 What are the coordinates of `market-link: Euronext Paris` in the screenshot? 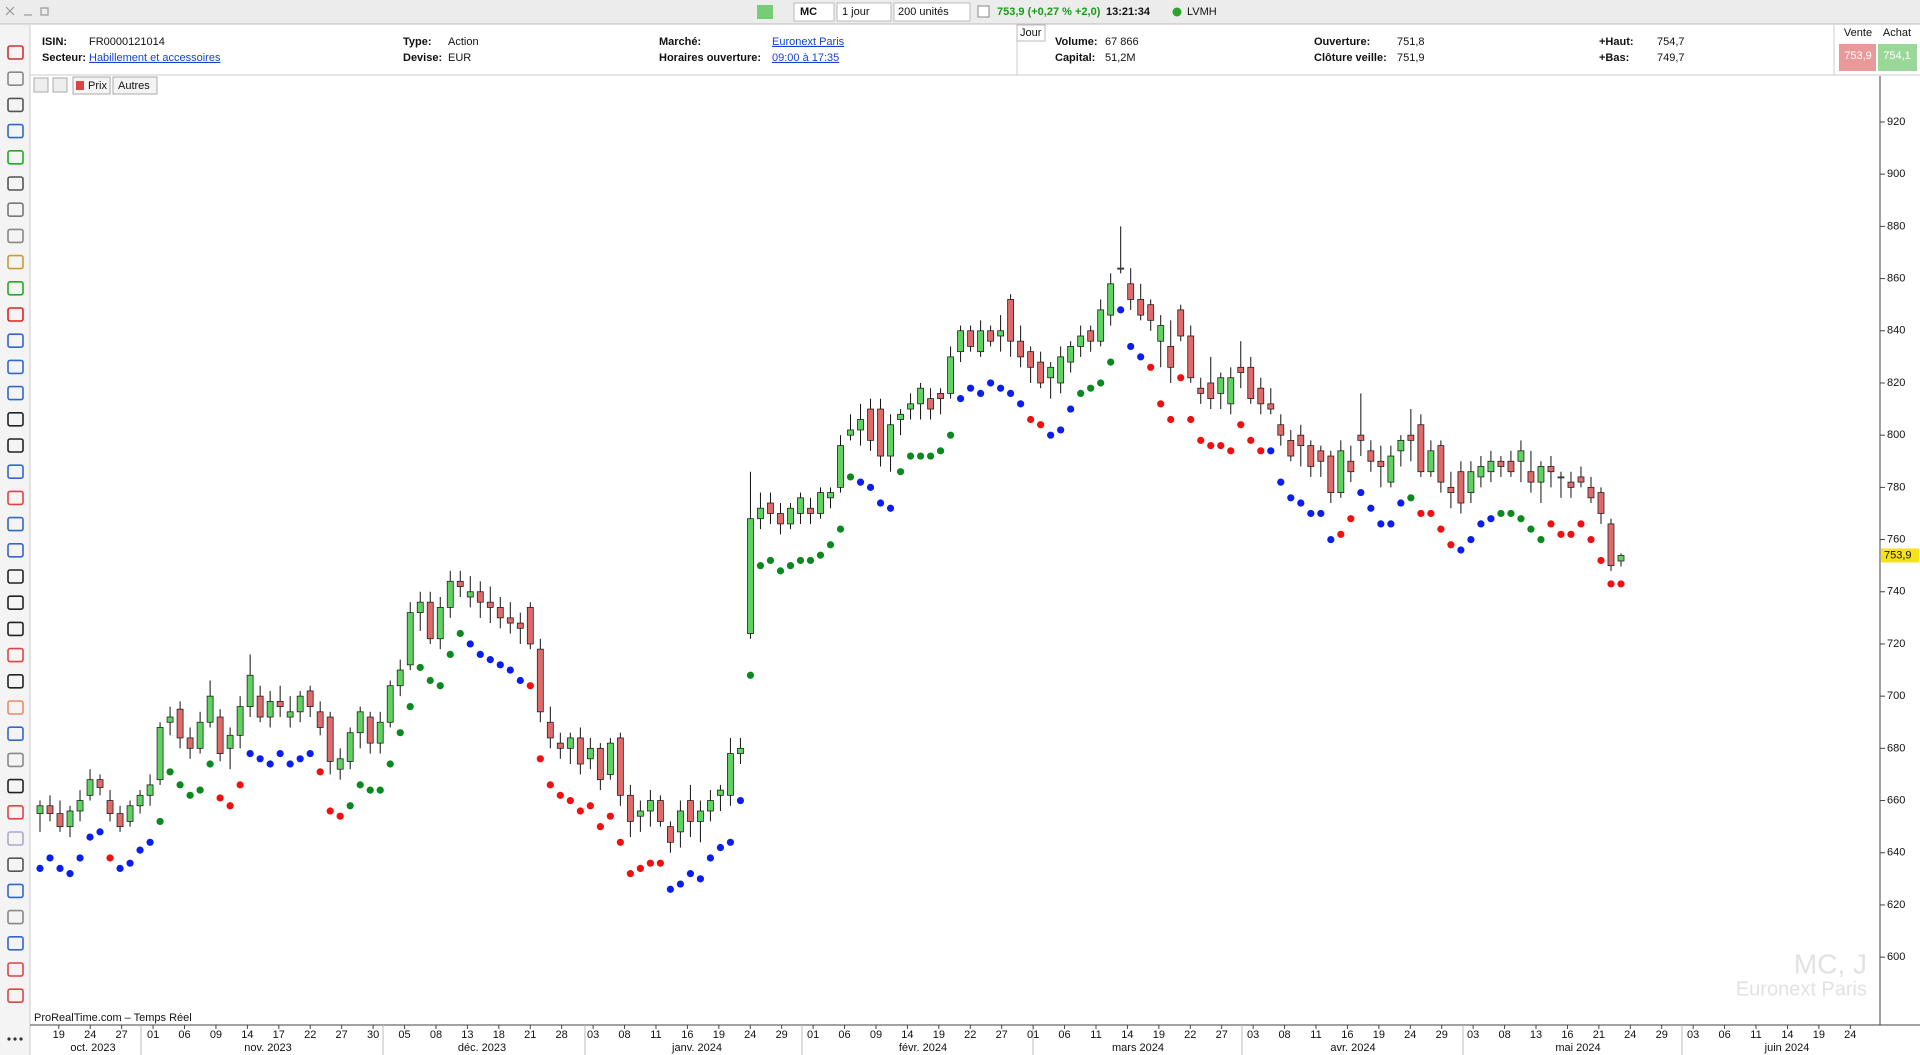 It's located at (808, 42).